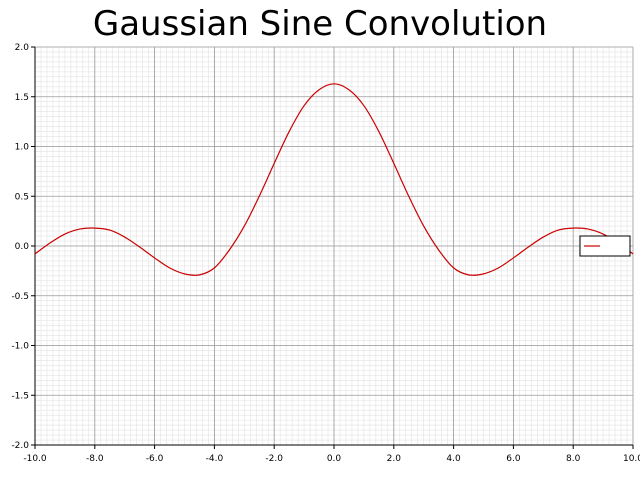 The width and height of the screenshot is (640, 480). I want to click on x-tick-label: 8.0, so click(573, 459).